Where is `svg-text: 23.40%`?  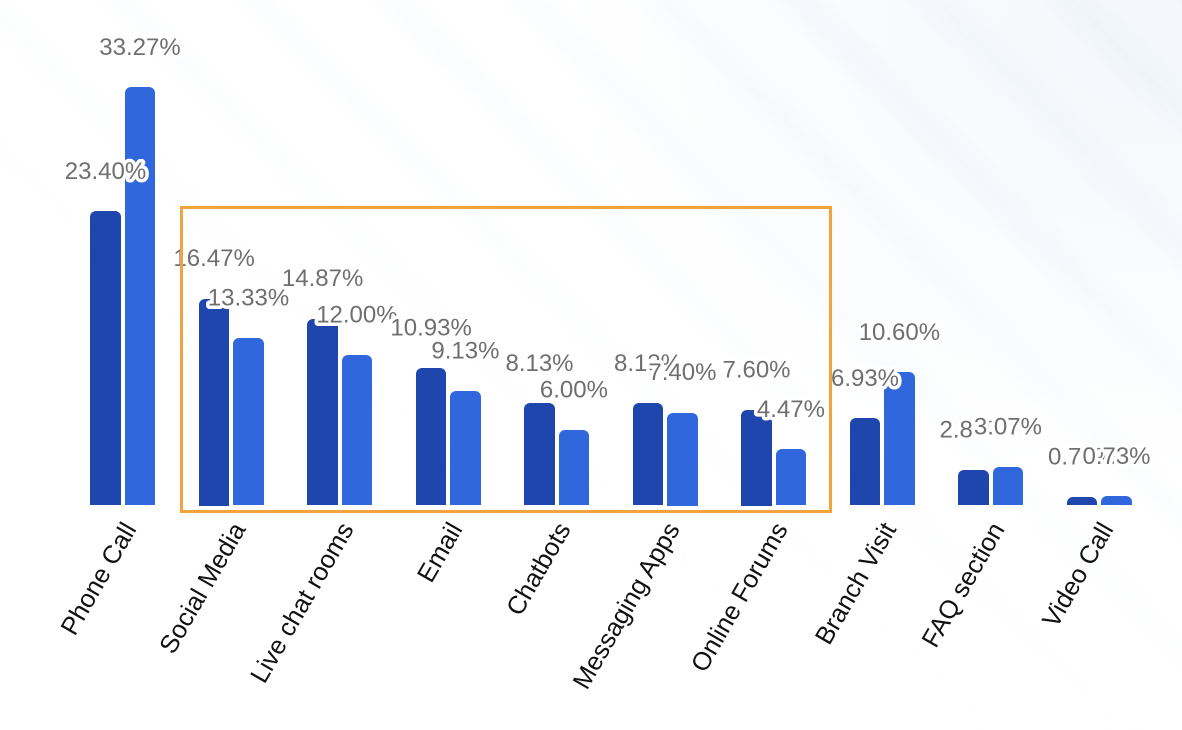
svg-text: 23.40% is located at coordinates (105, 171).